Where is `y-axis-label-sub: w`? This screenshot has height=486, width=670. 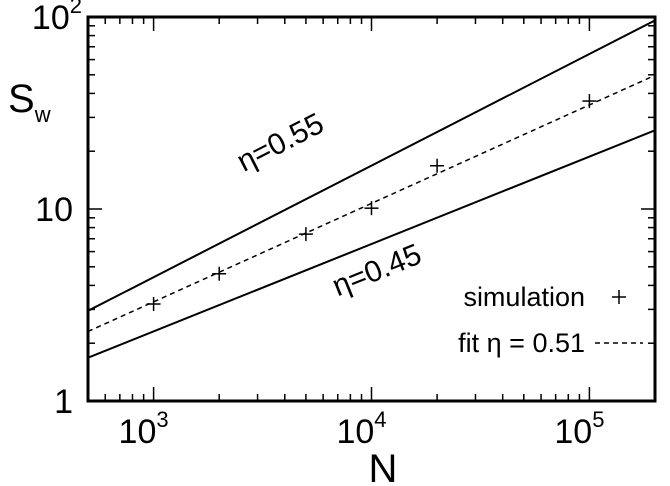
y-axis-label-sub: w is located at coordinates (42, 114).